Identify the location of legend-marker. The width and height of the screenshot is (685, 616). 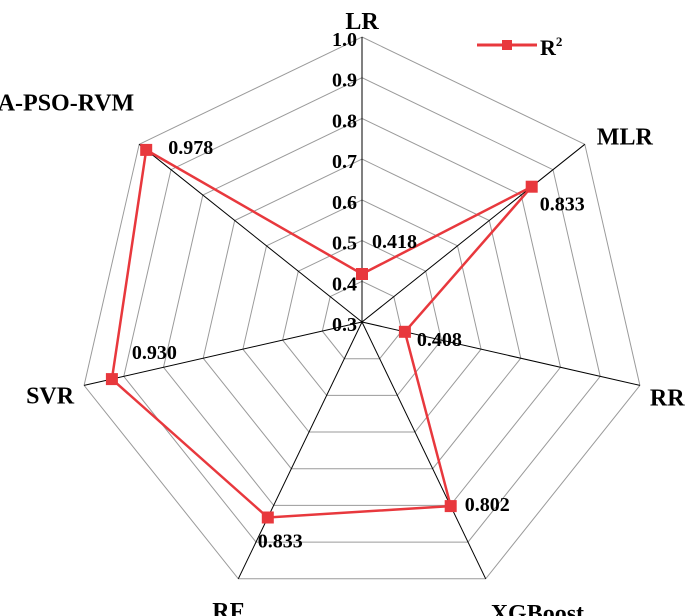
(507, 45).